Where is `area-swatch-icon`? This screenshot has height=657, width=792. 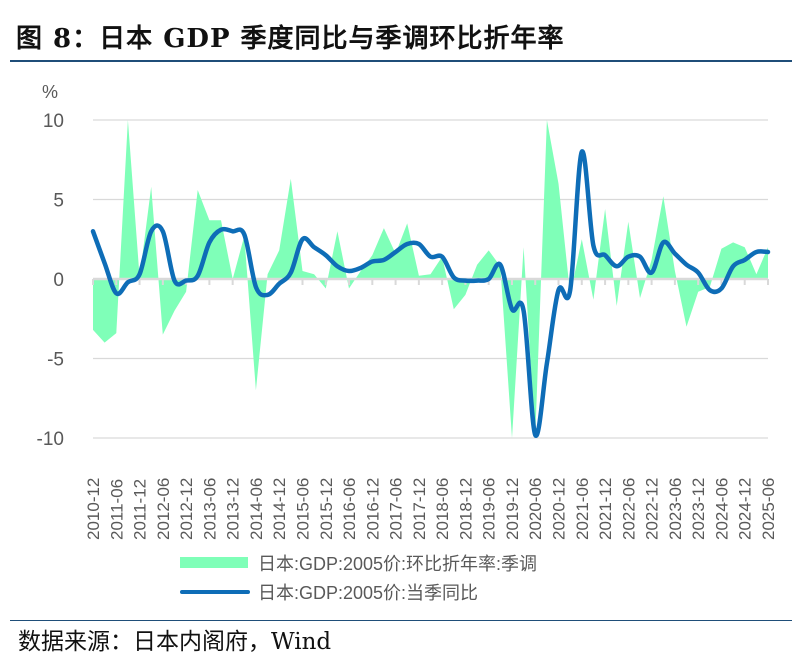 area-swatch-icon is located at coordinates (214, 562).